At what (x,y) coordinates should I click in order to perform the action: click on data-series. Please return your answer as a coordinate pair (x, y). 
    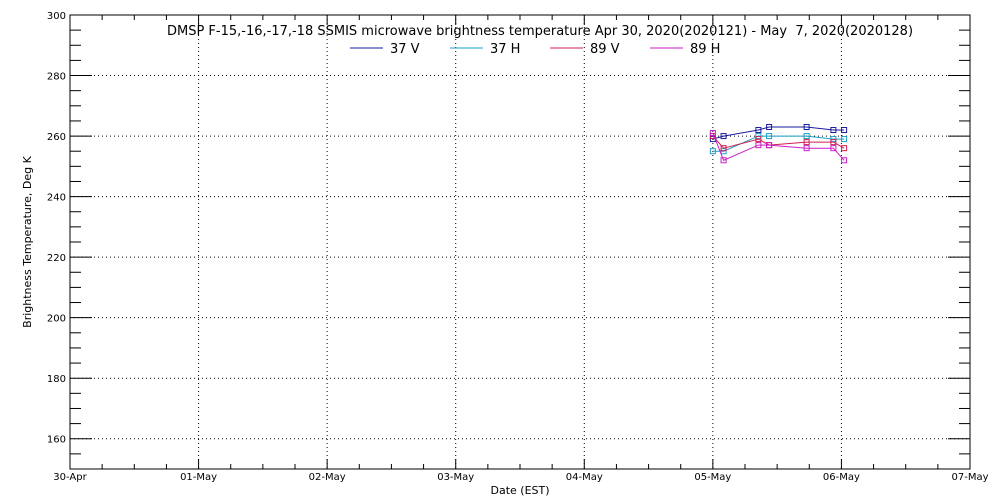
    Looking at the image, I should click on (778, 143).